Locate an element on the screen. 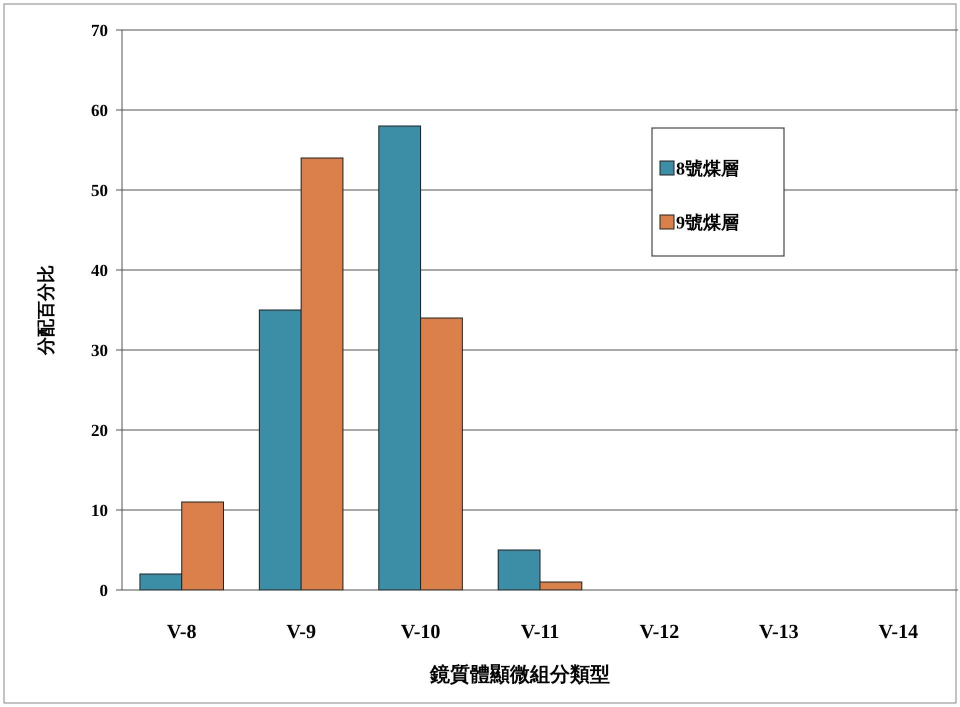 The width and height of the screenshot is (960, 707). y-tick-label: 30 is located at coordinates (99, 350).